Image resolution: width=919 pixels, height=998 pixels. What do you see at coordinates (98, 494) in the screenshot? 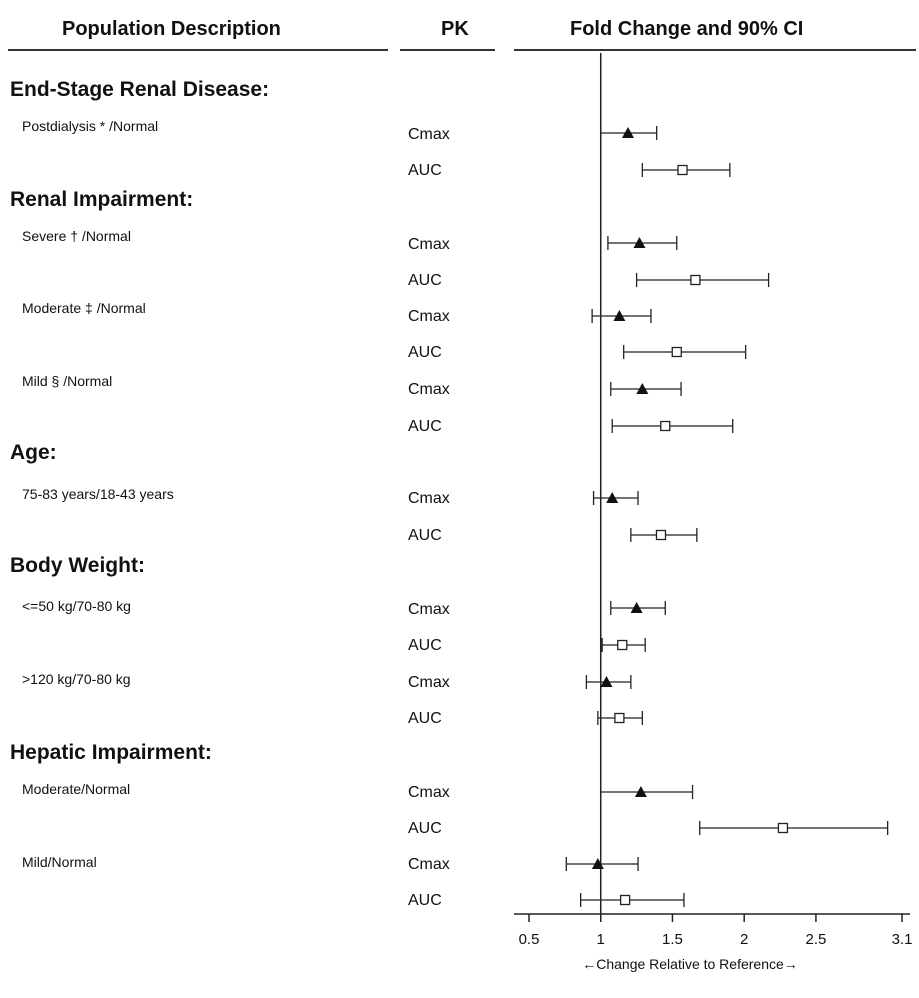
I see `population-label: 75-83 years/18-43 years` at bounding box center [98, 494].